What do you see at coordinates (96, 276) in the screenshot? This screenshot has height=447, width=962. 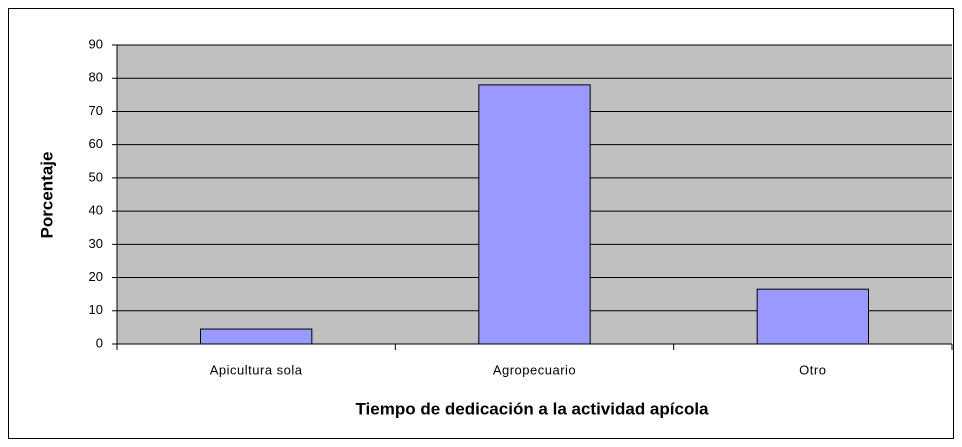 I see `y-tick-label: 20` at bounding box center [96, 276].